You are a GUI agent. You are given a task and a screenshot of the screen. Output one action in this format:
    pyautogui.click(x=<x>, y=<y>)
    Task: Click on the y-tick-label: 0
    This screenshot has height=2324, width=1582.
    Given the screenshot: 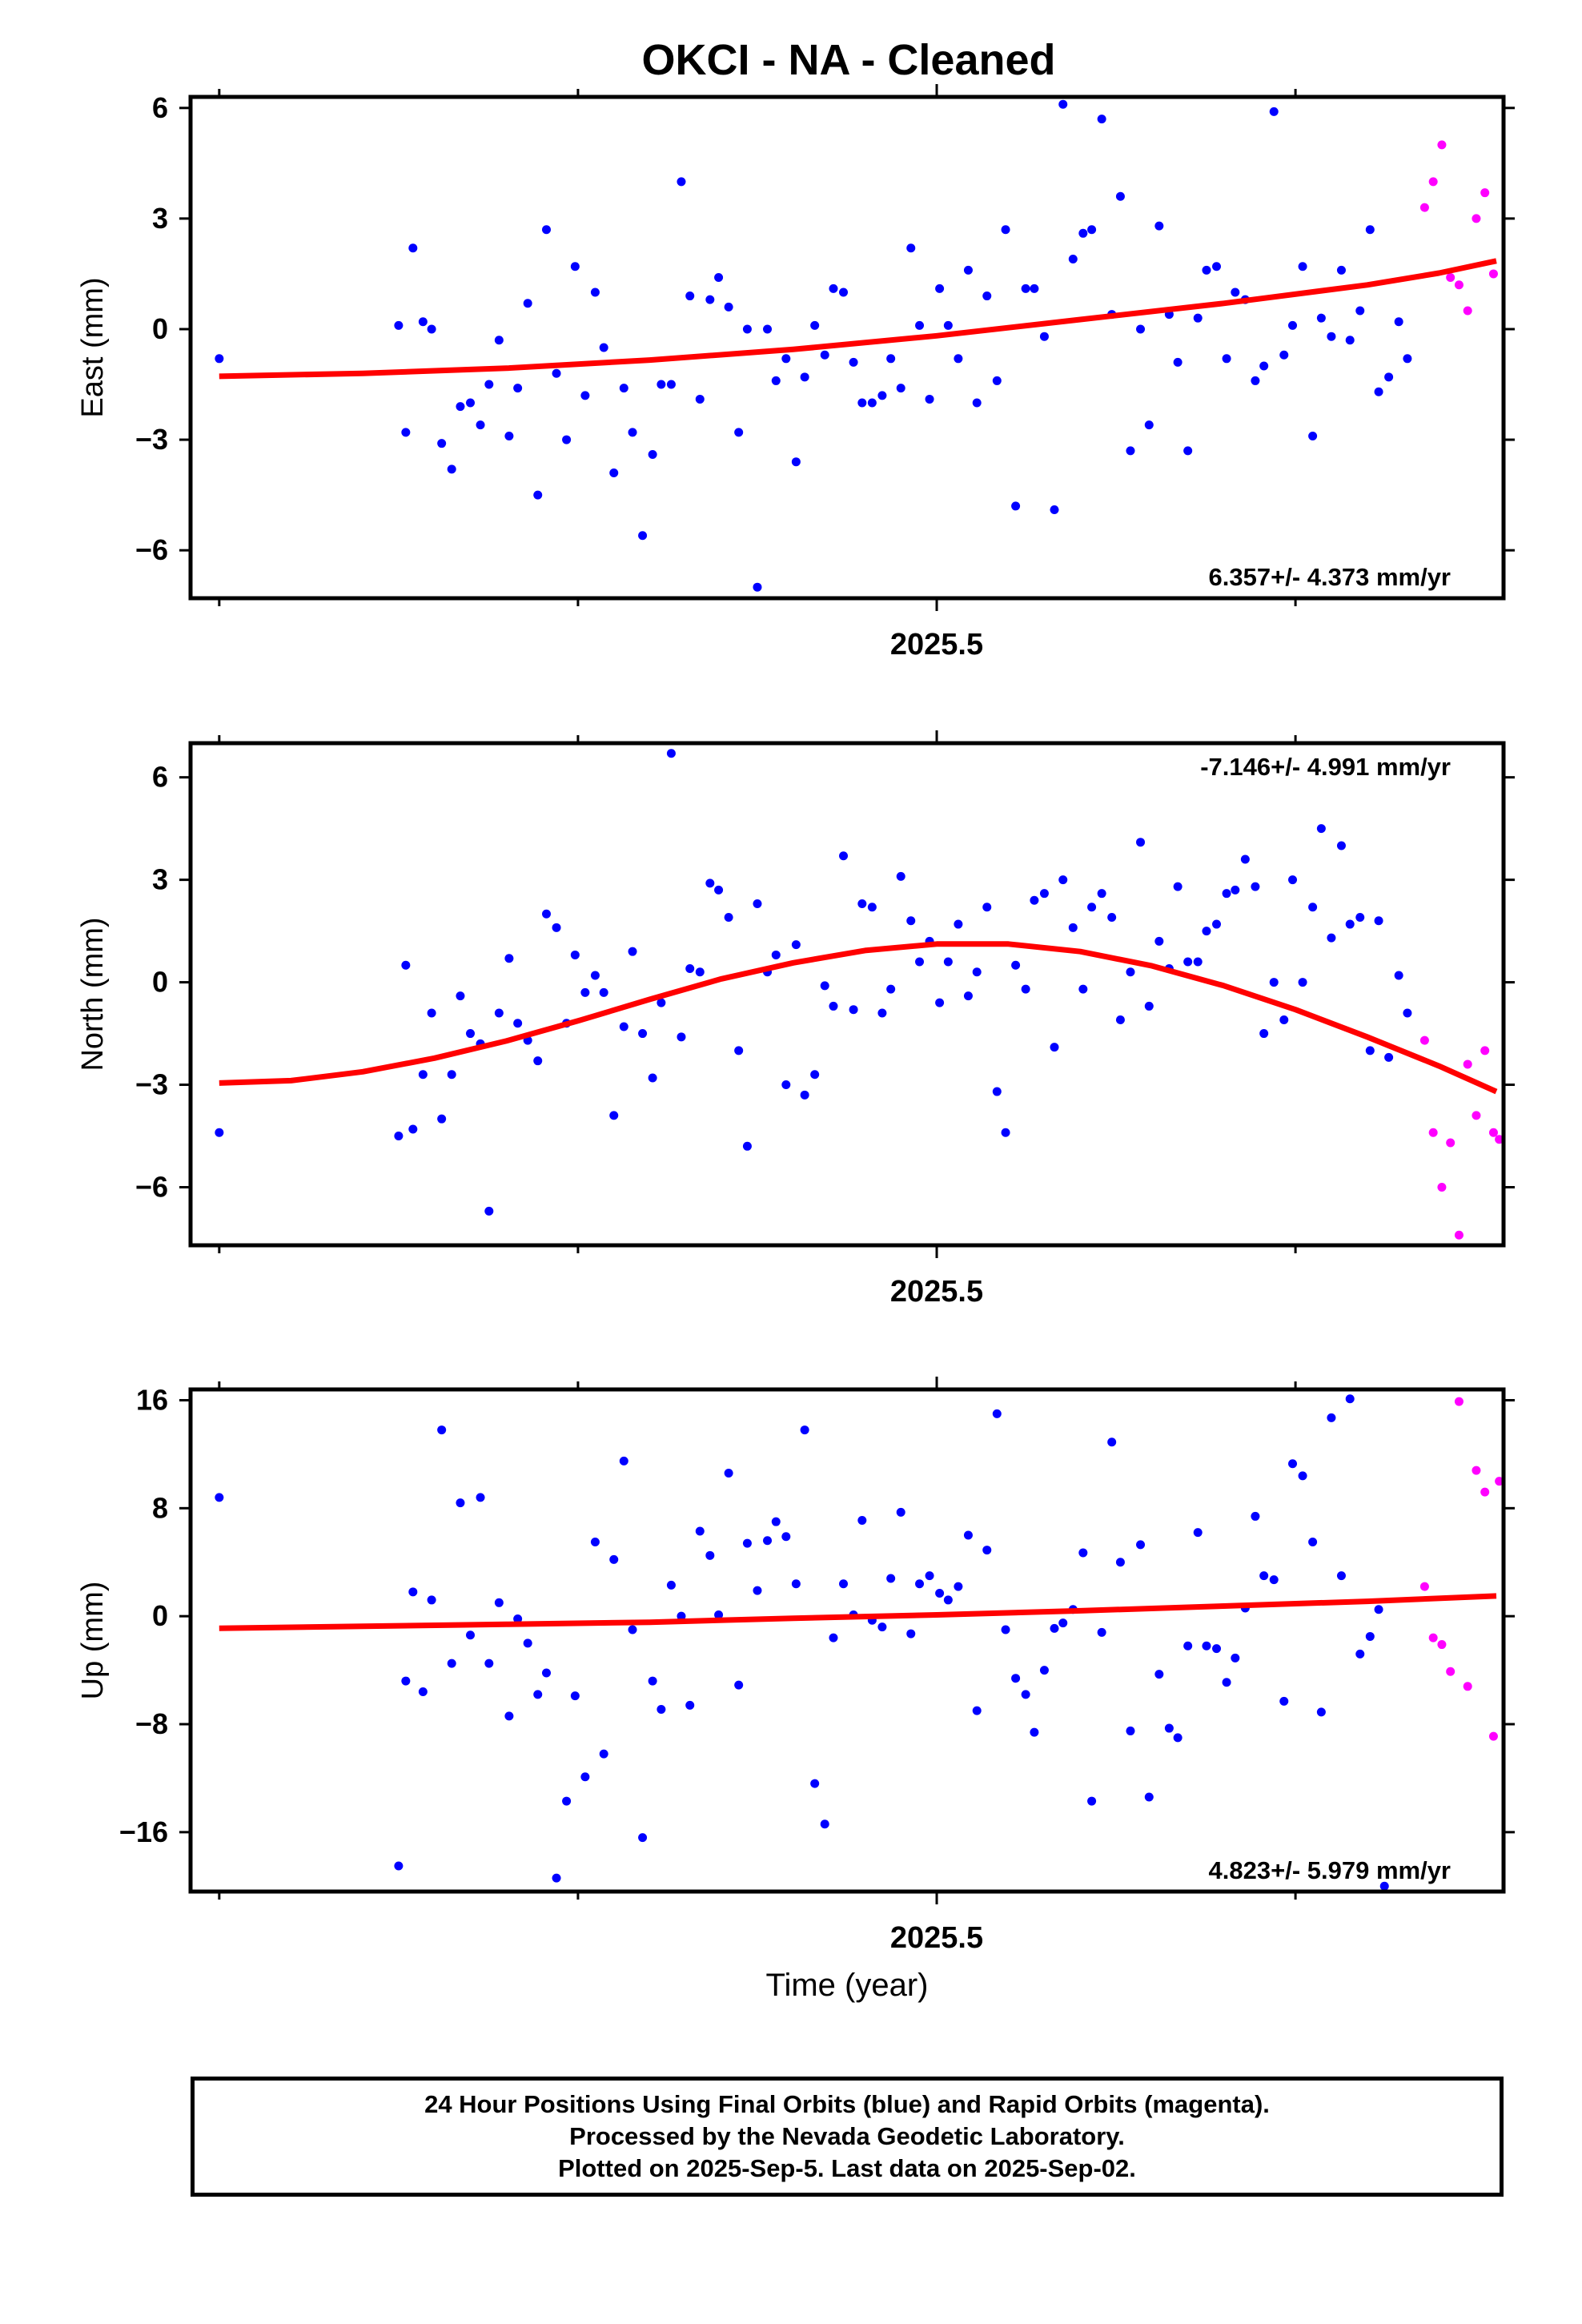 What is the action you would take?
    pyautogui.click(x=160, y=982)
    